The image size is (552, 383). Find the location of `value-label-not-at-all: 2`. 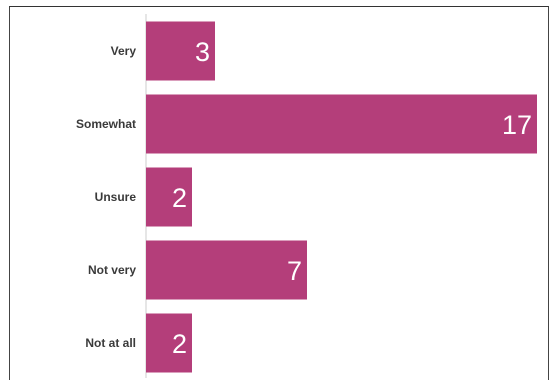

value-label-not-at-all: 2 is located at coordinates (179, 344).